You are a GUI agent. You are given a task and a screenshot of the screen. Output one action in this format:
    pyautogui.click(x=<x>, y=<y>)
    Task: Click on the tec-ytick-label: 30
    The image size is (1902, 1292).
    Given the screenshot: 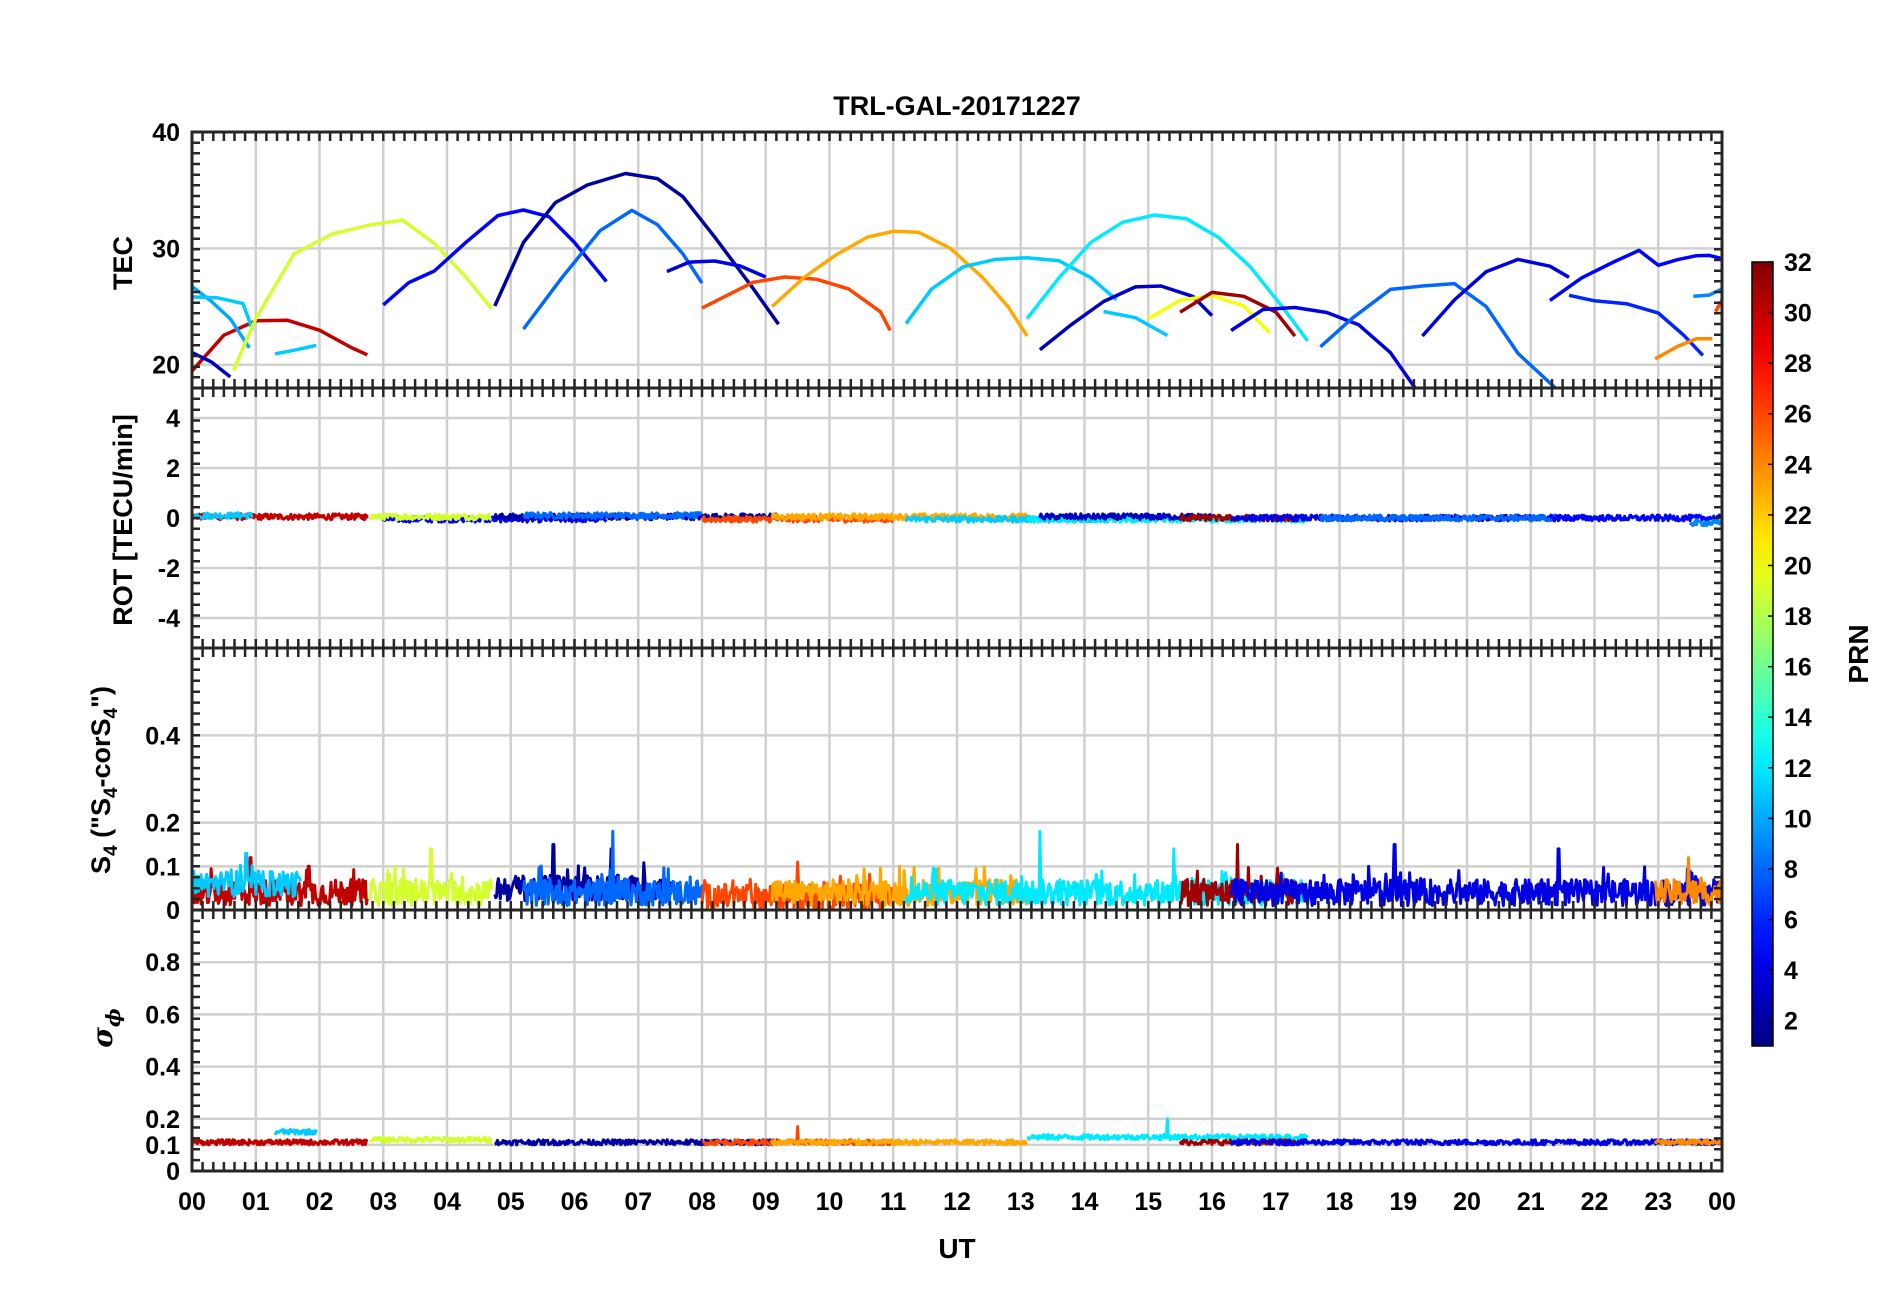 What is the action you would take?
    pyautogui.click(x=166, y=249)
    